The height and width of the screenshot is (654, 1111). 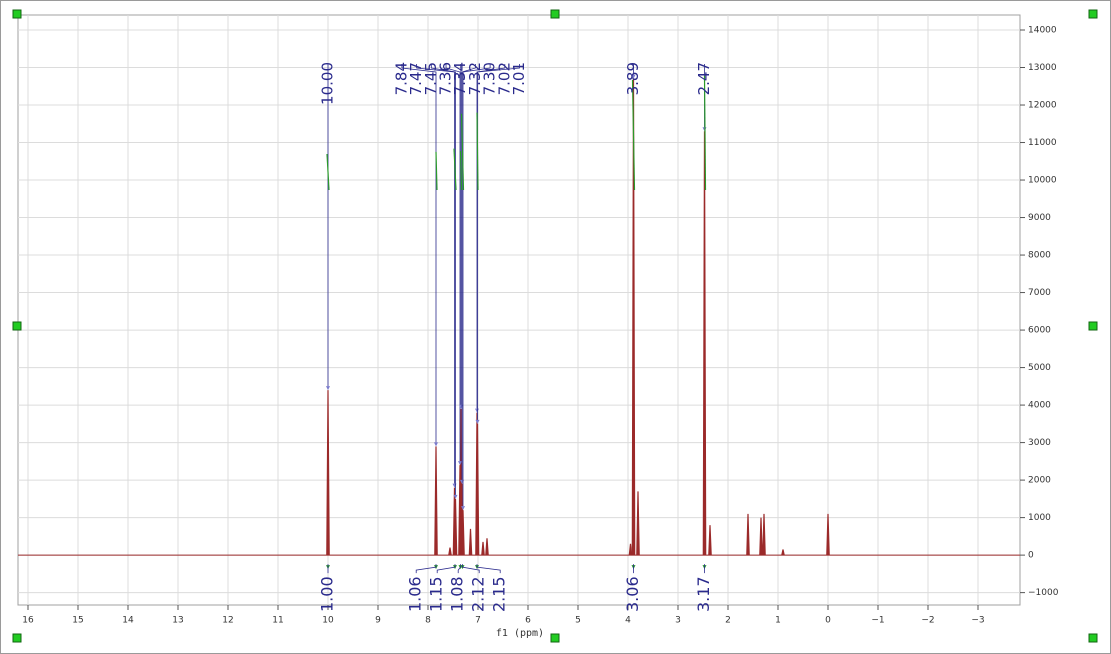 I want to click on y-tick-label: 0, so click(x=1031, y=556).